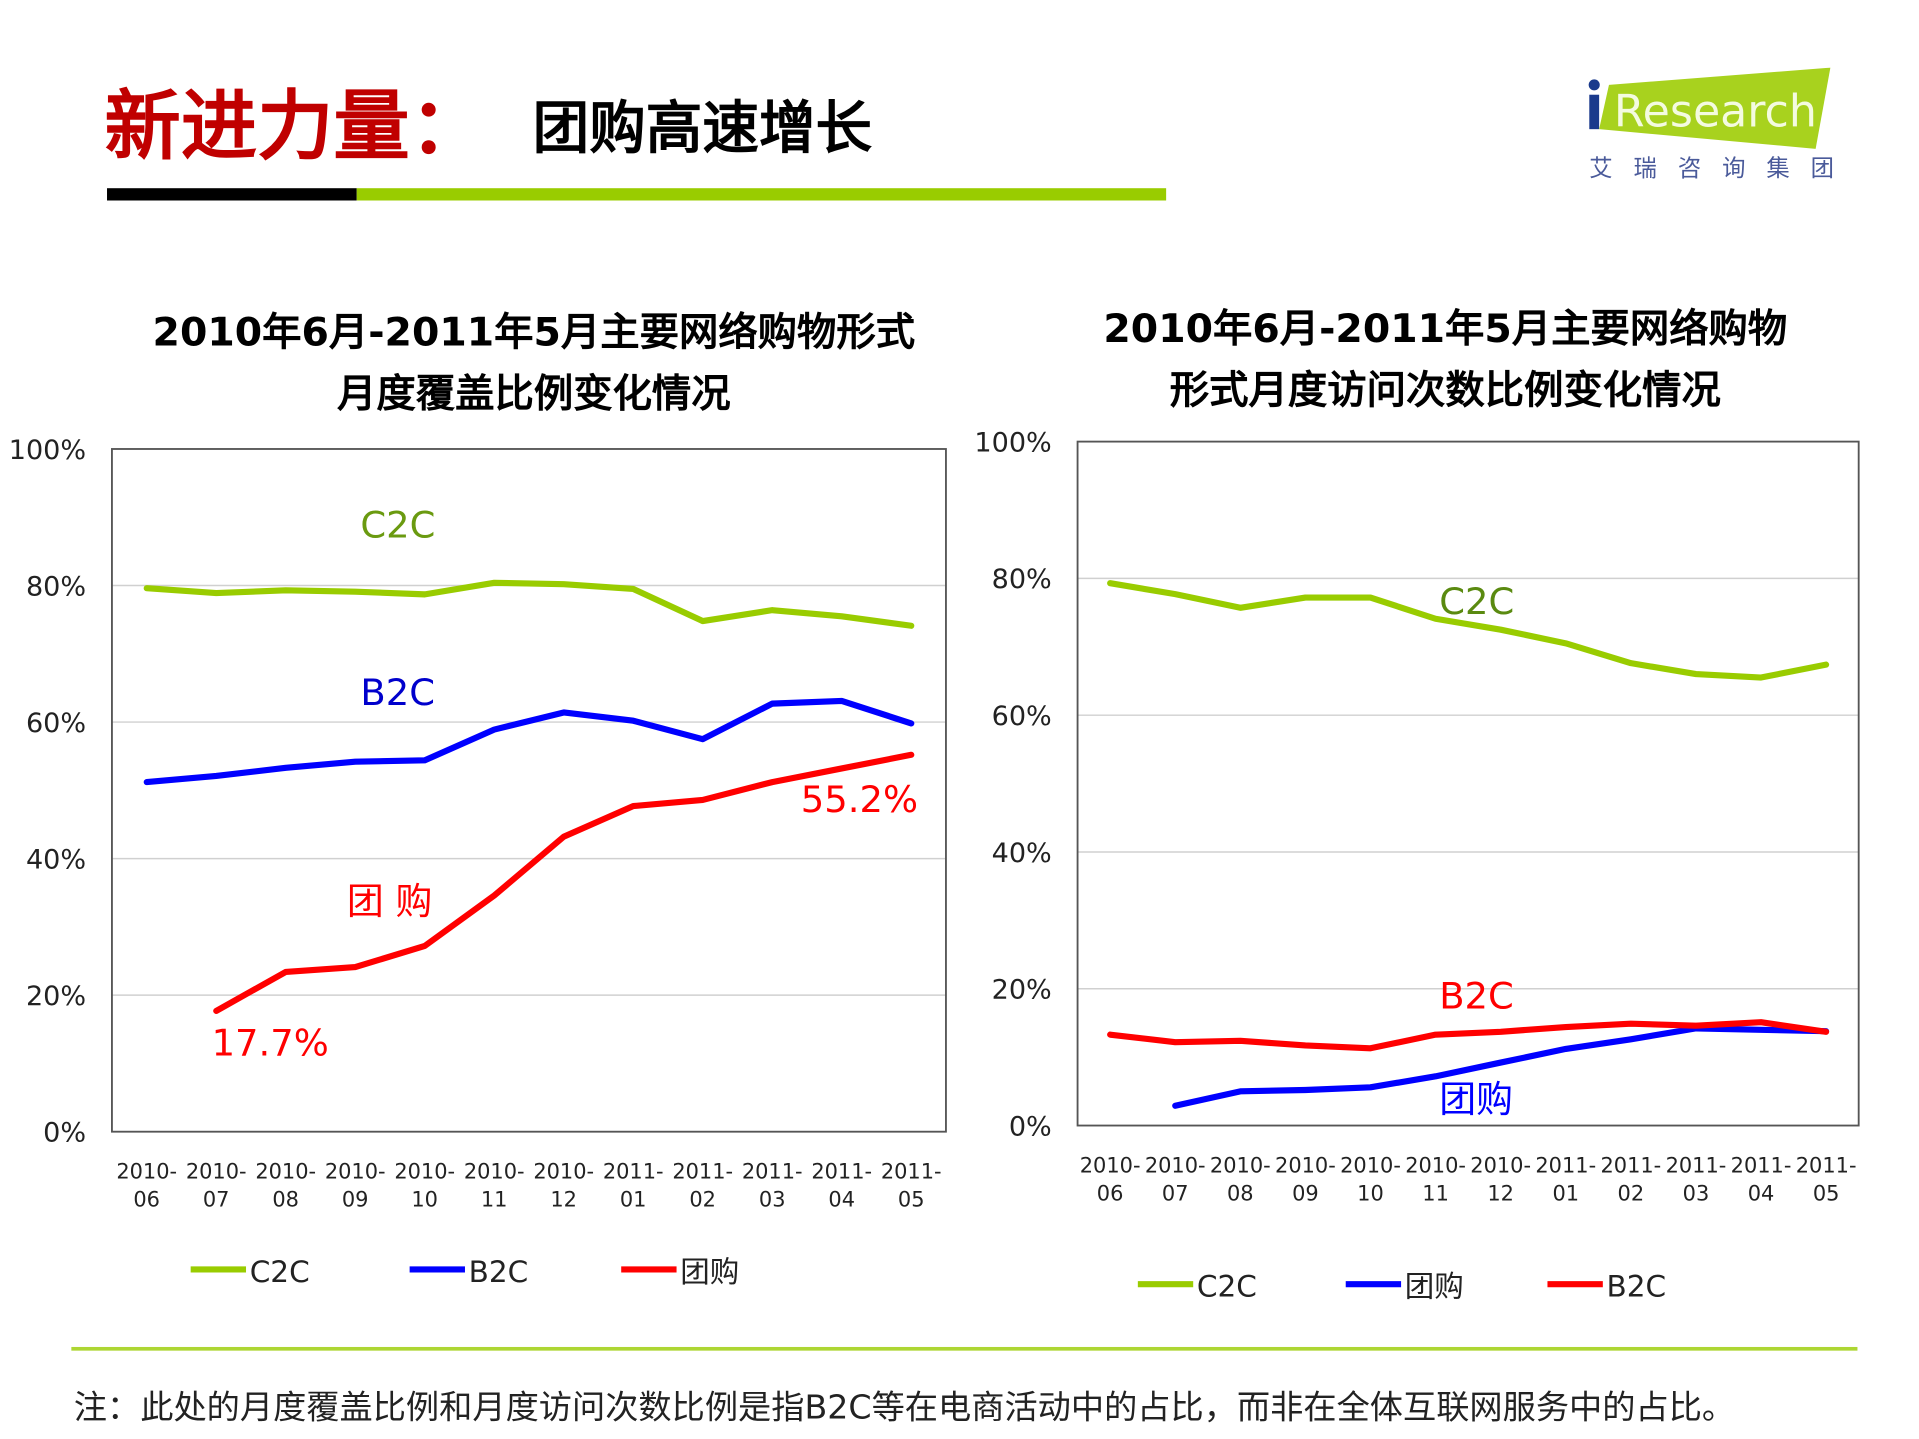 The height and width of the screenshot is (1439, 1919). Describe the element at coordinates (397, 693) in the screenshot. I see `left-b2c-label: B2C` at that location.